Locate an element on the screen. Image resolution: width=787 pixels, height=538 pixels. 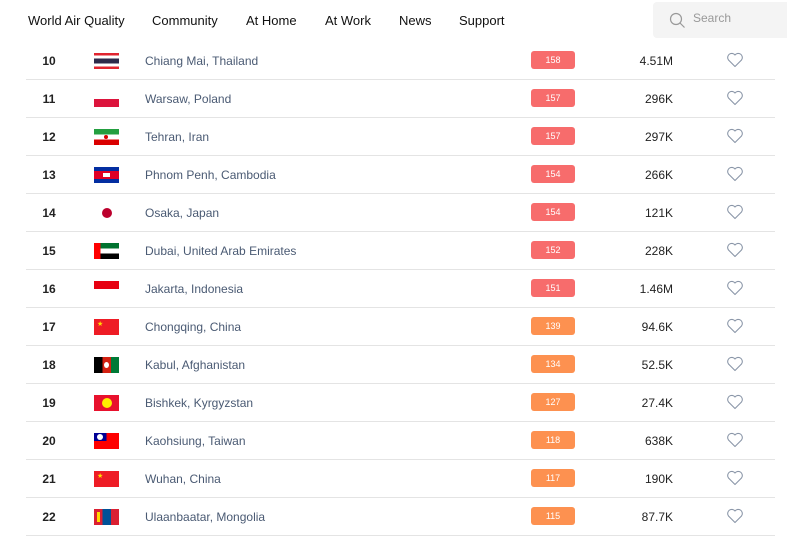
table-row: 16 Jakarta, Indonesia 151 1.46M is located at coordinates (400, 289).